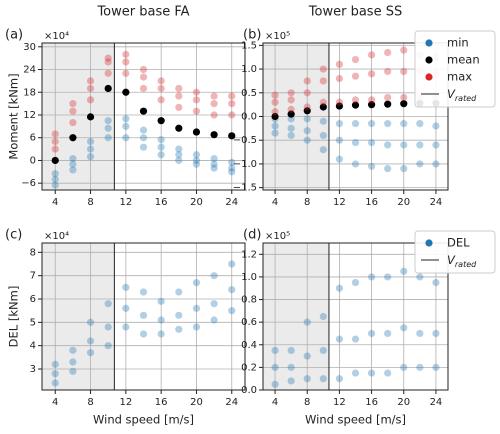 The height and width of the screenshot is (434, 500). Describe the element at coordinates (55, 202) in the screenshot. I see `x-tick-label: 4` at that location.